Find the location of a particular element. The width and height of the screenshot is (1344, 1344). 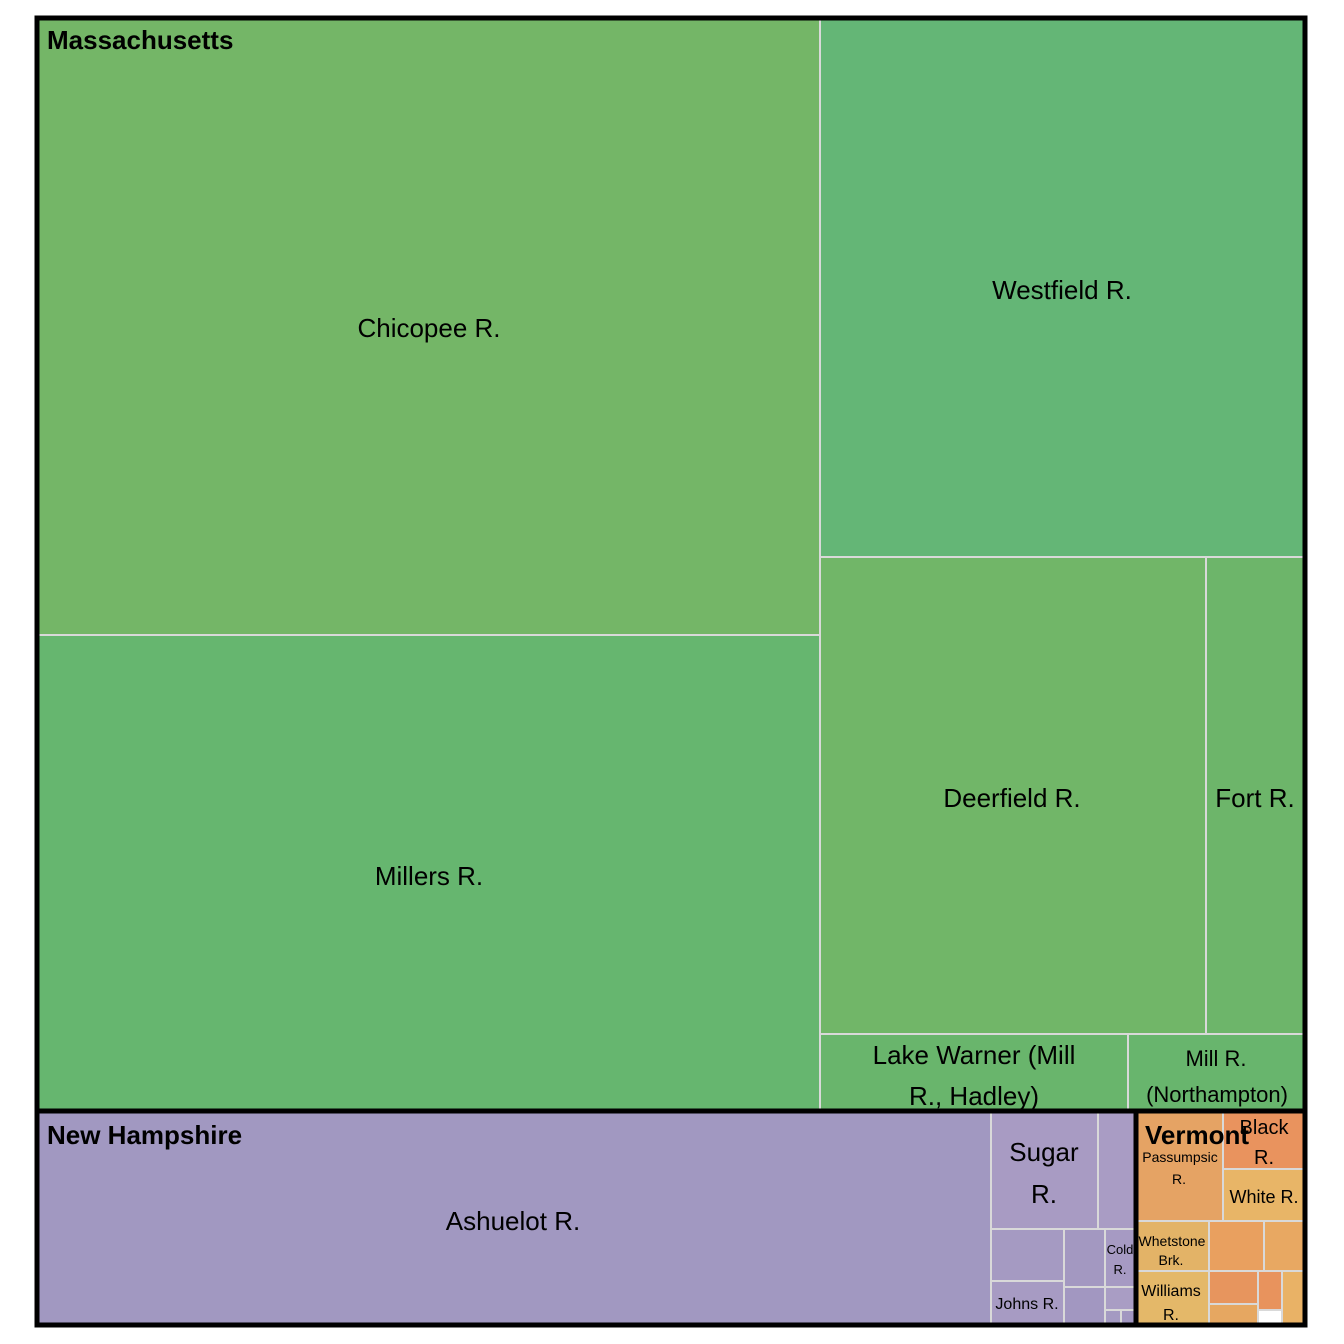

new-hampshire-group-label: New Hampshire is located at coordinates (144, 1135).